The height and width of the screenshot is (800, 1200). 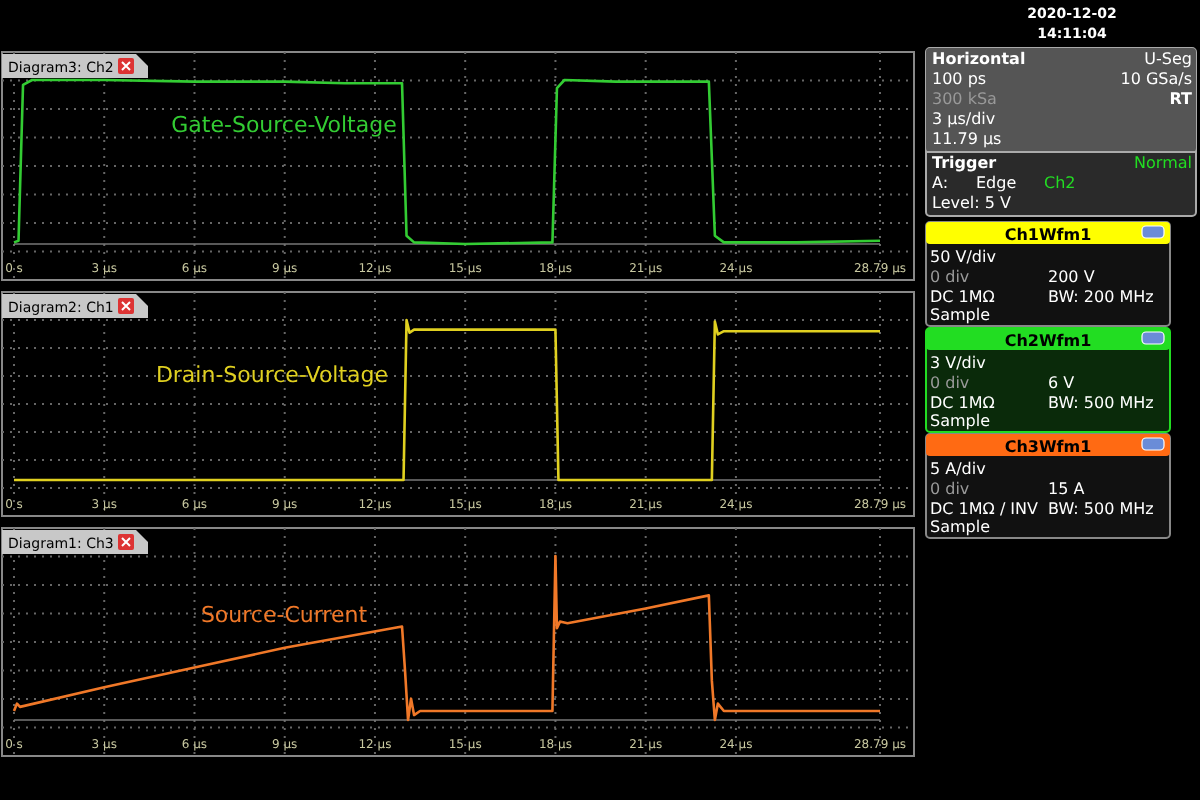 What do you see at coordinates (996, 183) in the screenshot?
I see `text: Edge` at bounding box center [996, 183].